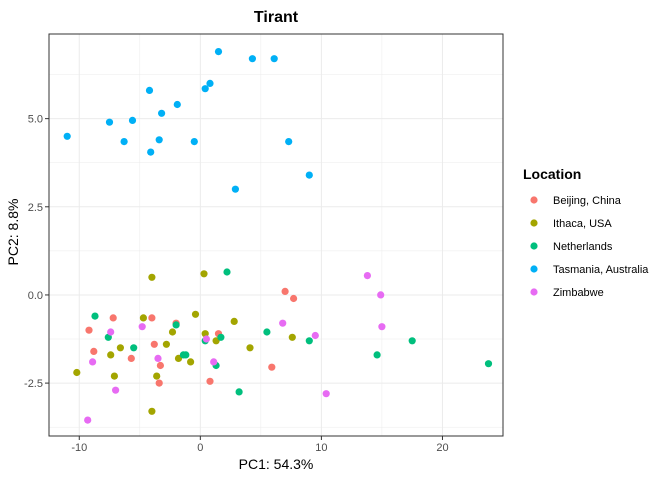 Image resolution: width=672 pixels, height=480 pixels. Describe the element at coordinates (552, 174) in the screenshot. I see `legend-title: Location` at that location.